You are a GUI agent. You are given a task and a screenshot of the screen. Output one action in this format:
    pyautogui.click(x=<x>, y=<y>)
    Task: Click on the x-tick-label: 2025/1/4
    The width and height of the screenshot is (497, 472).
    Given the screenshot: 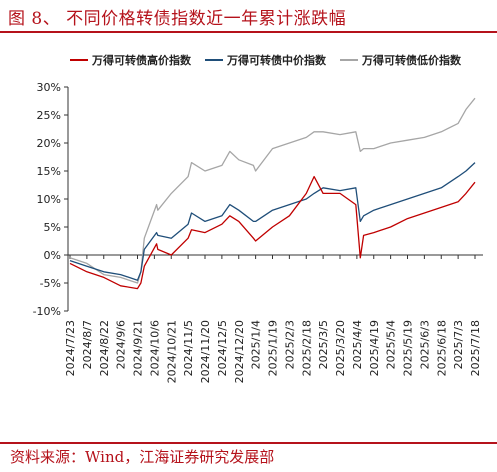 What is the action you would take?
    pyautogui.click(x=256, y=344)
    